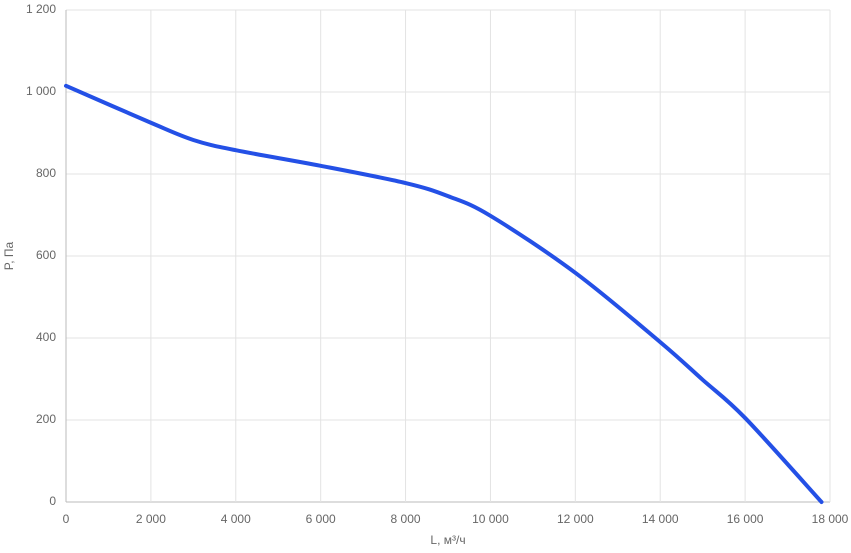 The height and width of the screenshot is (553, 851). Describe the element at coordinates (447, 540) in the screenshot. I see `x-axis-title: L, м³/ч` at that location.